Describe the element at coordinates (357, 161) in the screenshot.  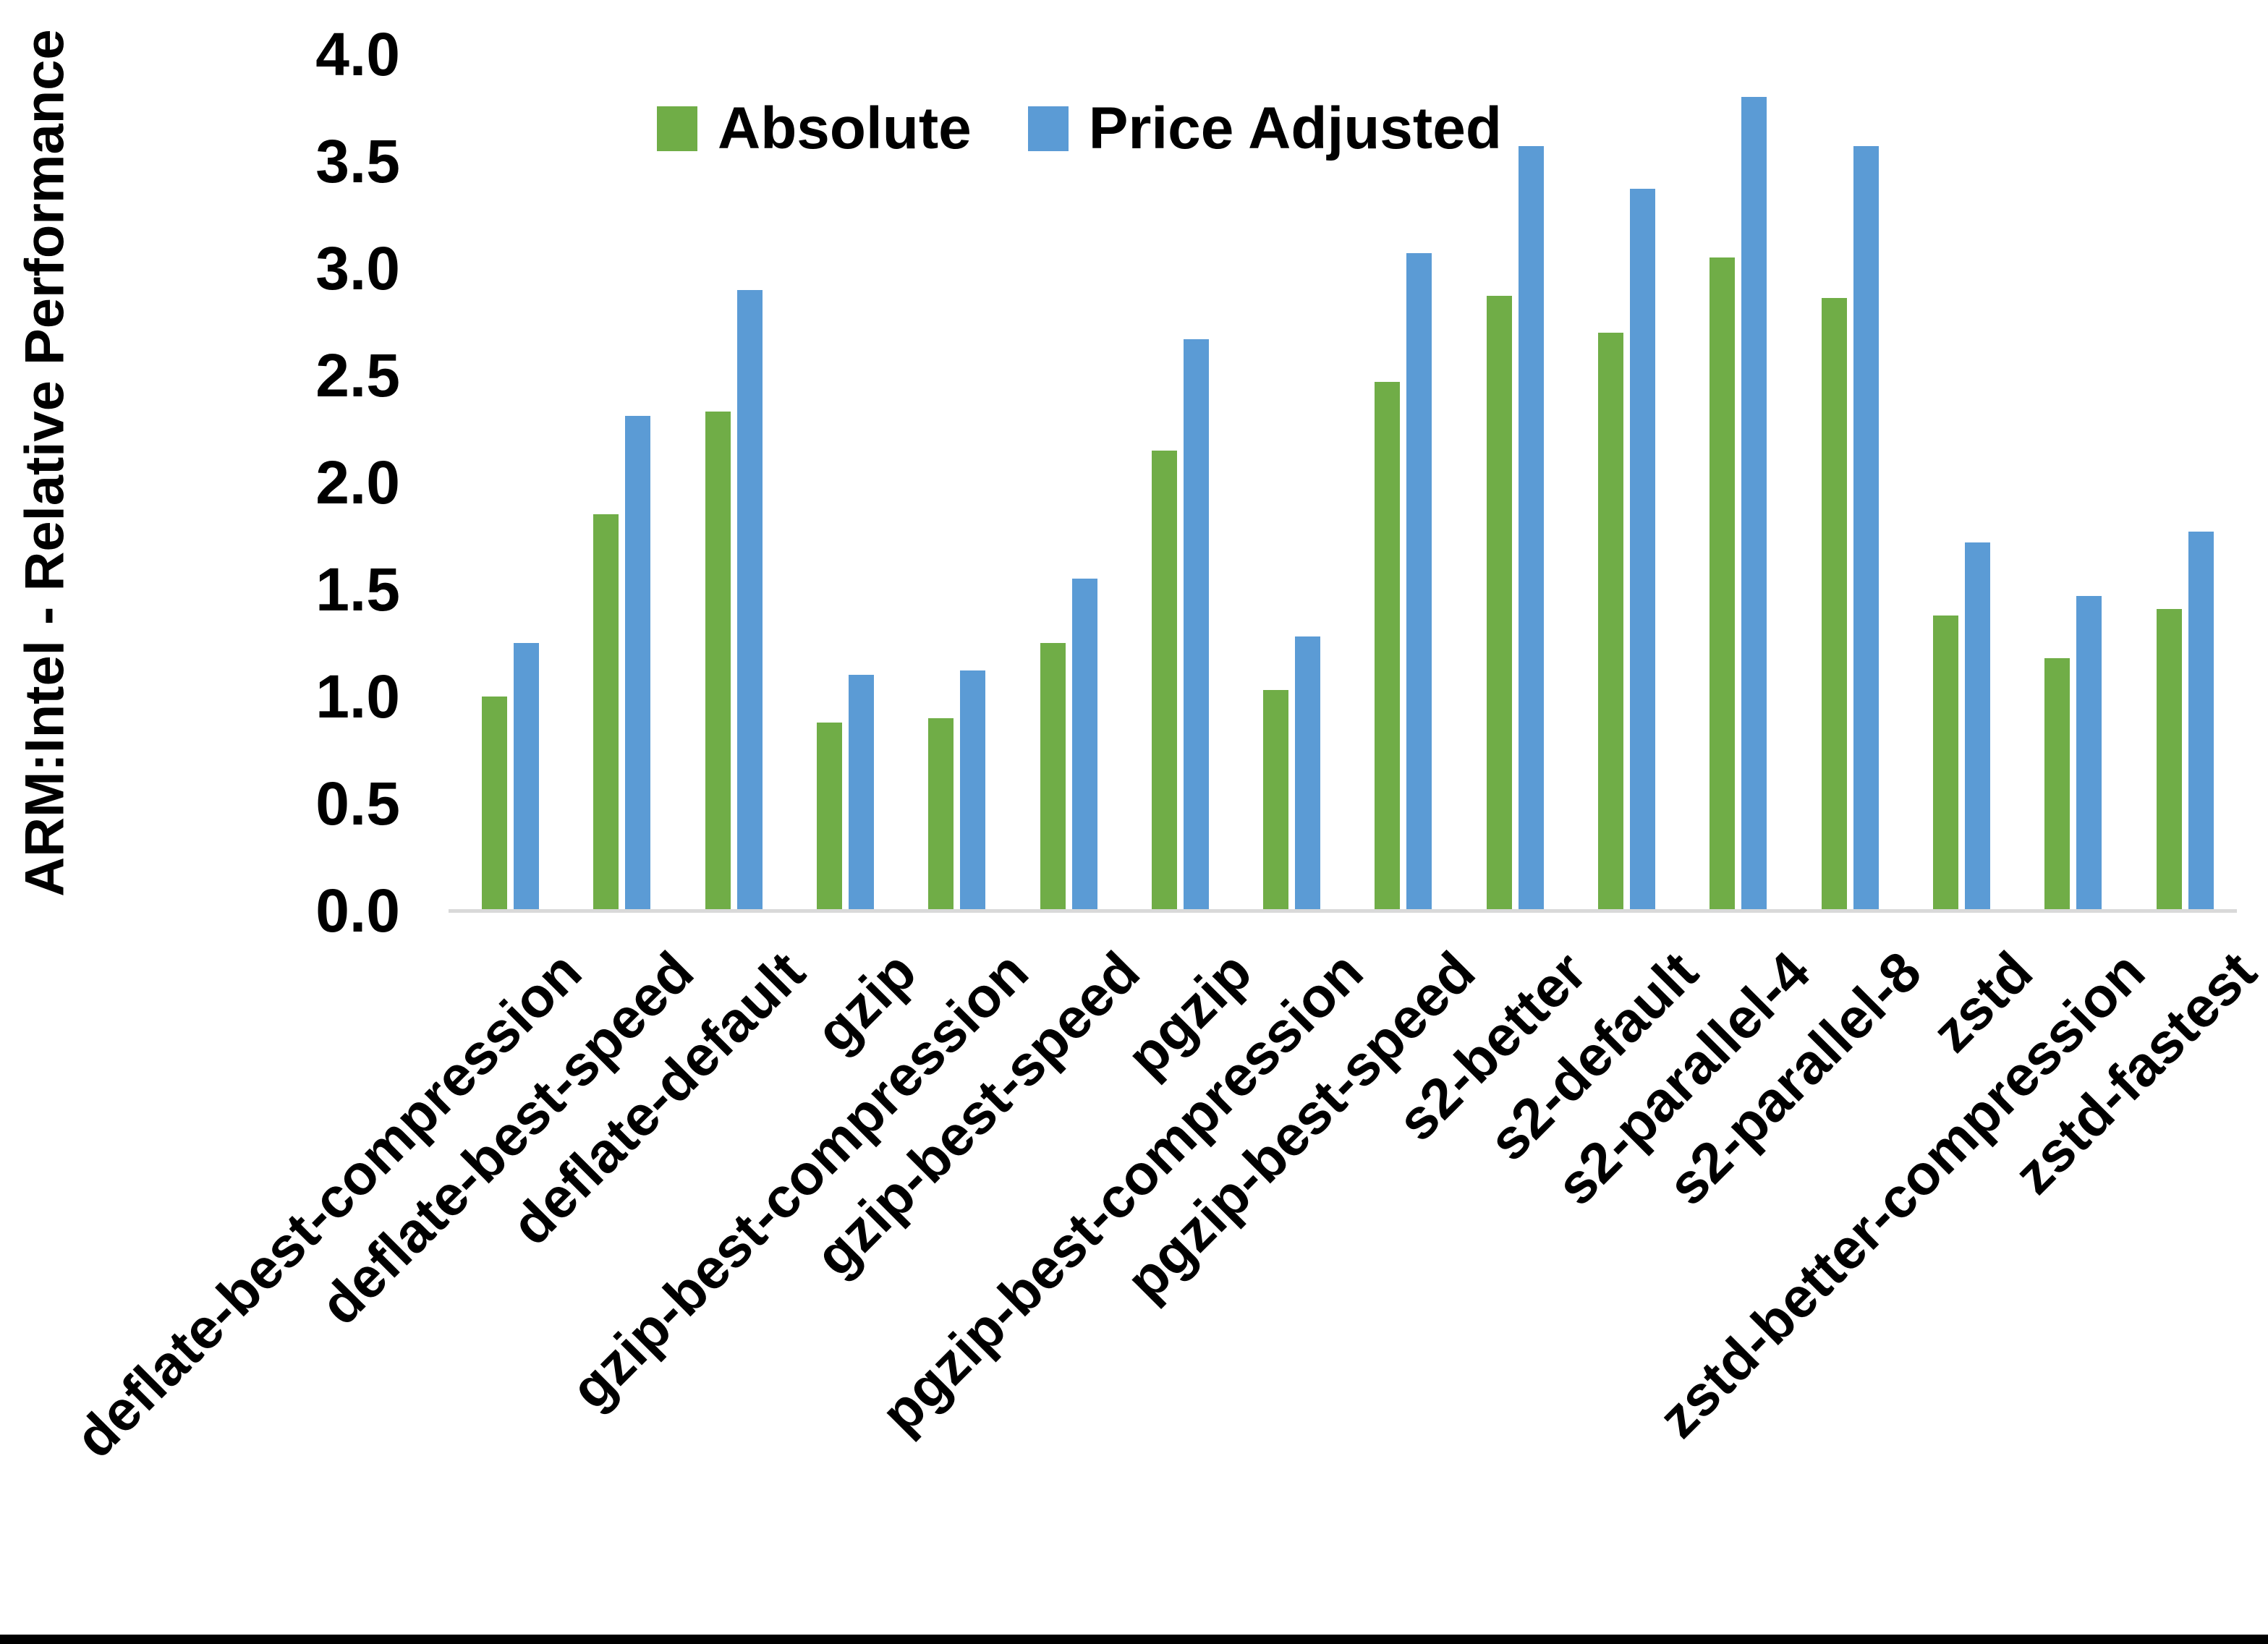
I see `y-tick-label: 3.5` at that location.